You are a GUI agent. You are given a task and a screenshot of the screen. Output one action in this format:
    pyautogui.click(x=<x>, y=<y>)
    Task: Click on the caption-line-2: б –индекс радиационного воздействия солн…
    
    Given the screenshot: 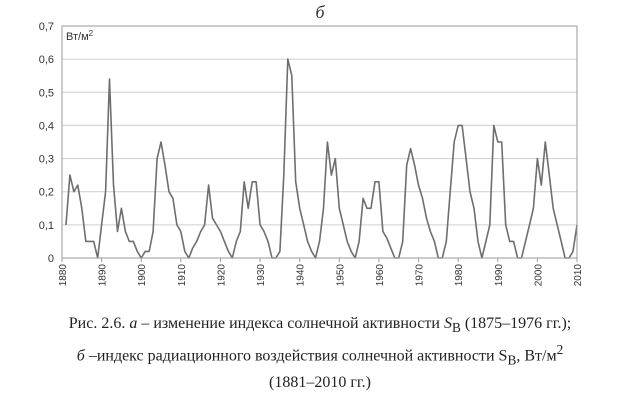 What is the action you would take?
    pyautogui.click(x=320, y=355)
    